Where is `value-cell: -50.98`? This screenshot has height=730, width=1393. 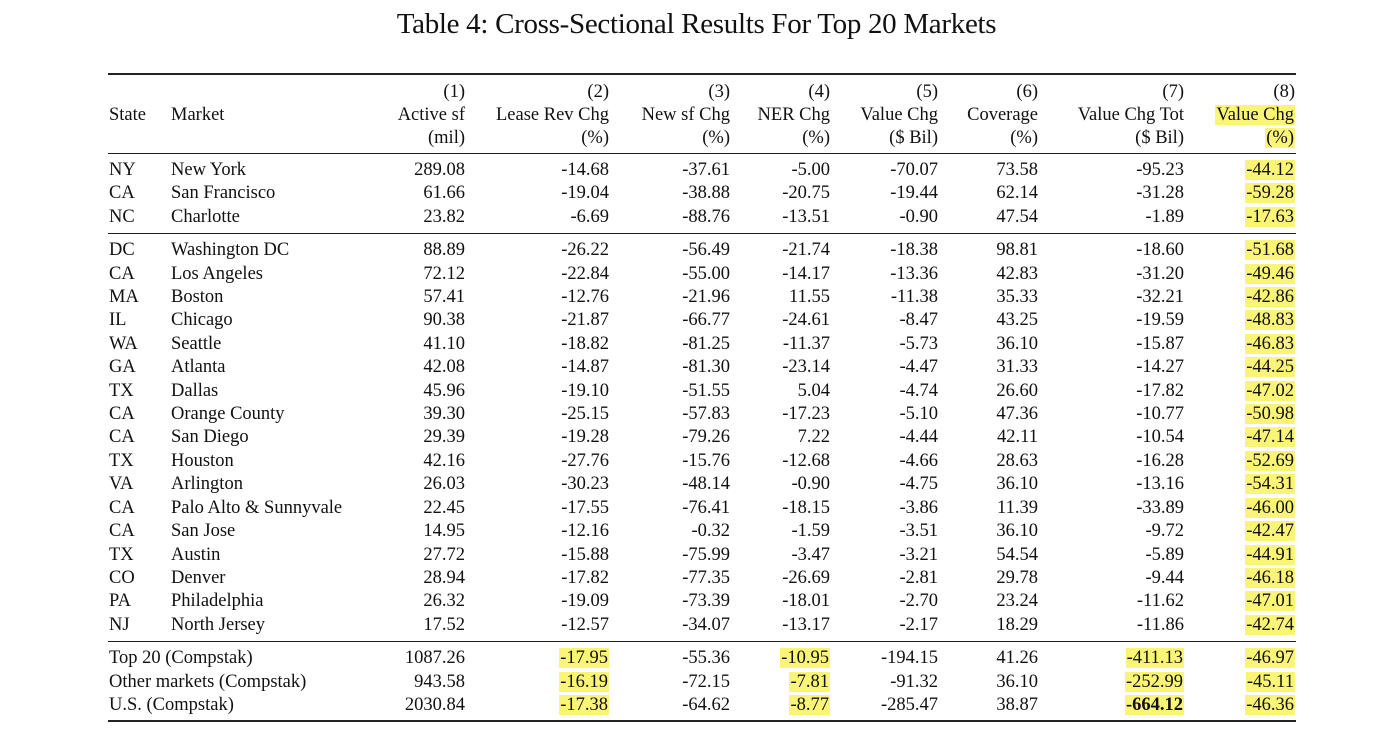 value-cell: -50.98 is located at coordinates (1270, 414).